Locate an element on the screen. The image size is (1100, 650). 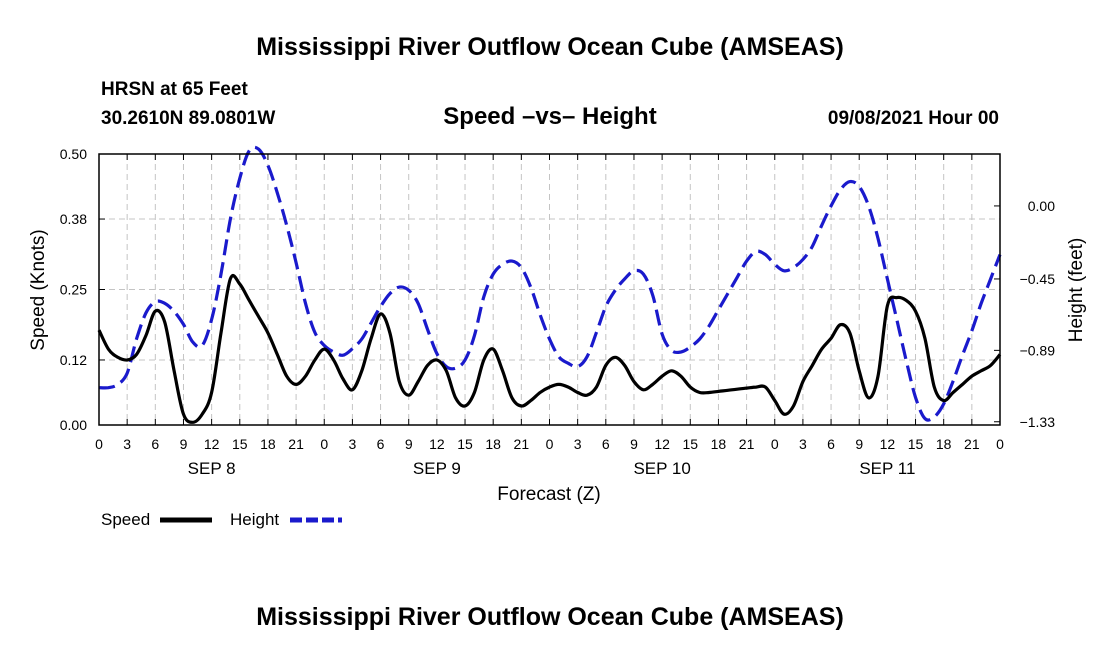
day-label: SEP 10 is located at coordinates (661, 468).